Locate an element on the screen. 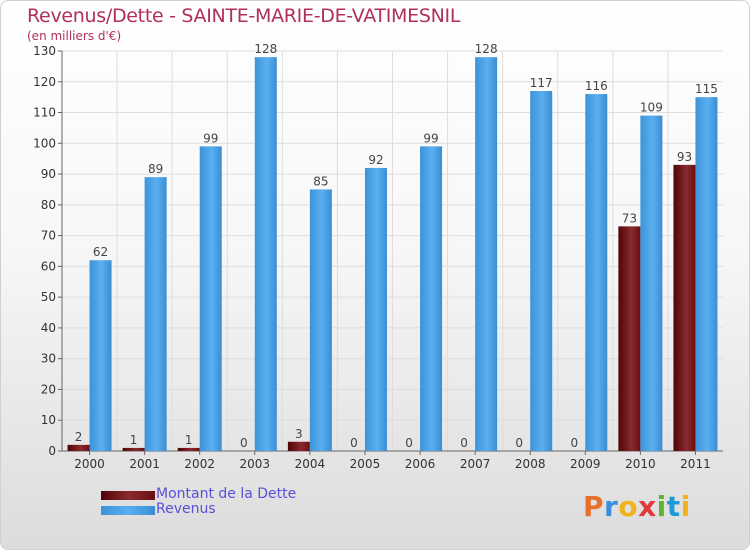 This screenshot has height=550, width=750. y-tick-label-110: 110 is located at coordinates (44, 113).